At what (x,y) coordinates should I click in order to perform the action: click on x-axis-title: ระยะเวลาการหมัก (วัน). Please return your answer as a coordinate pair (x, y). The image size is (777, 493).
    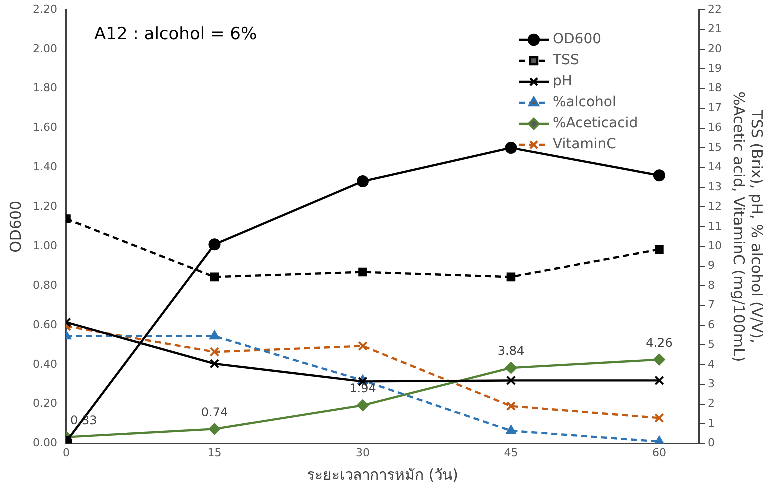
    Looking at the image, I should click on (382, 475).